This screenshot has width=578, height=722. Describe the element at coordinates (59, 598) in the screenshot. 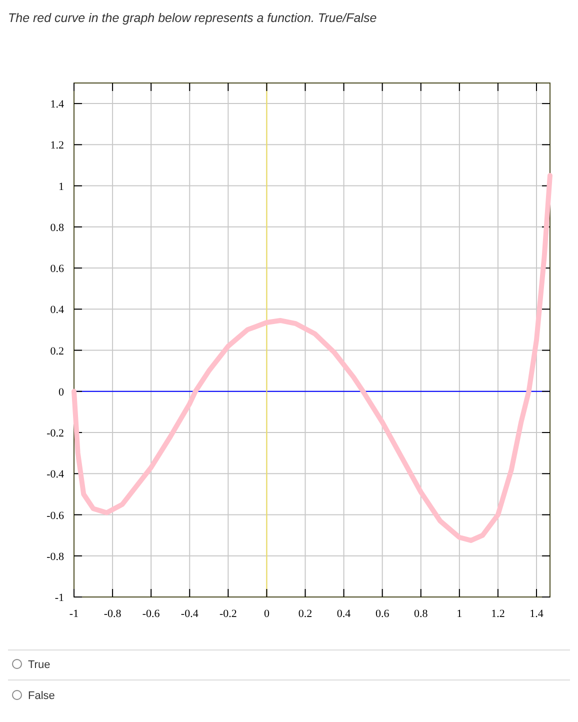

I see `y-tick-label: -1` at that location.